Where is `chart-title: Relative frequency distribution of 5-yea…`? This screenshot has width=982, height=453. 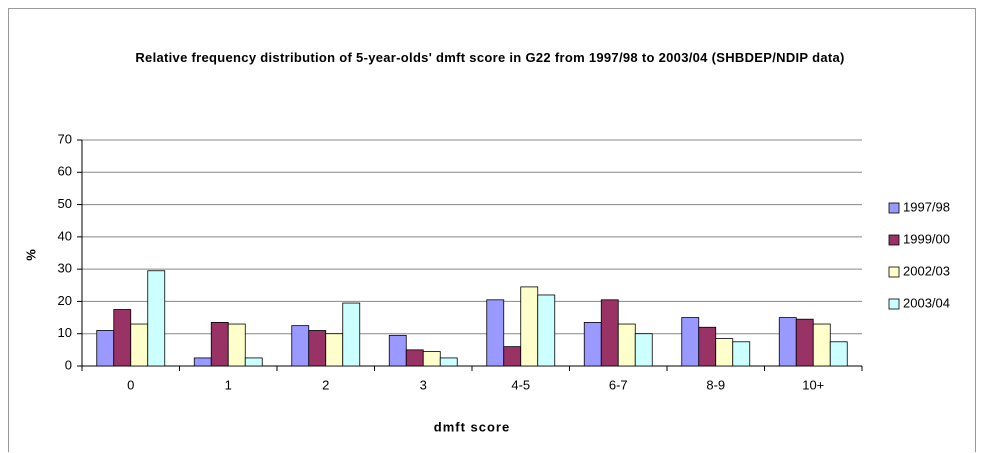
chart-title: Relative frequency distribution of 5-yea… is located at coordinates (490, 57).